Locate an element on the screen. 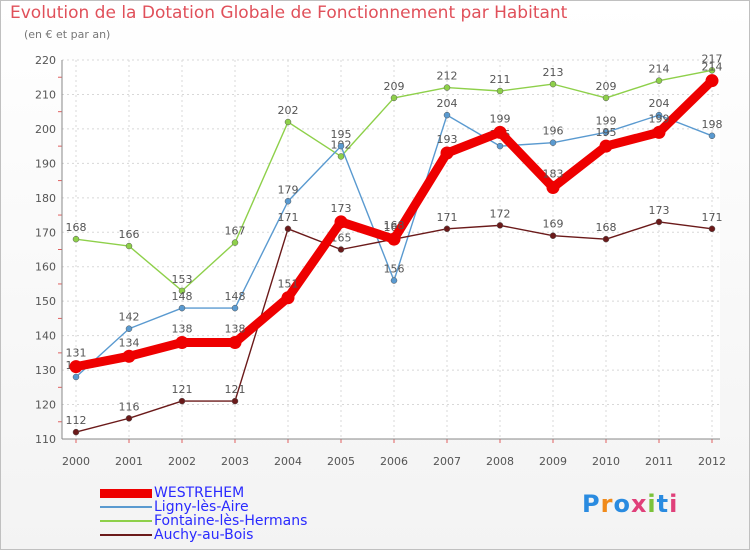  data-label: 169 is located at coordinates (553, 224).